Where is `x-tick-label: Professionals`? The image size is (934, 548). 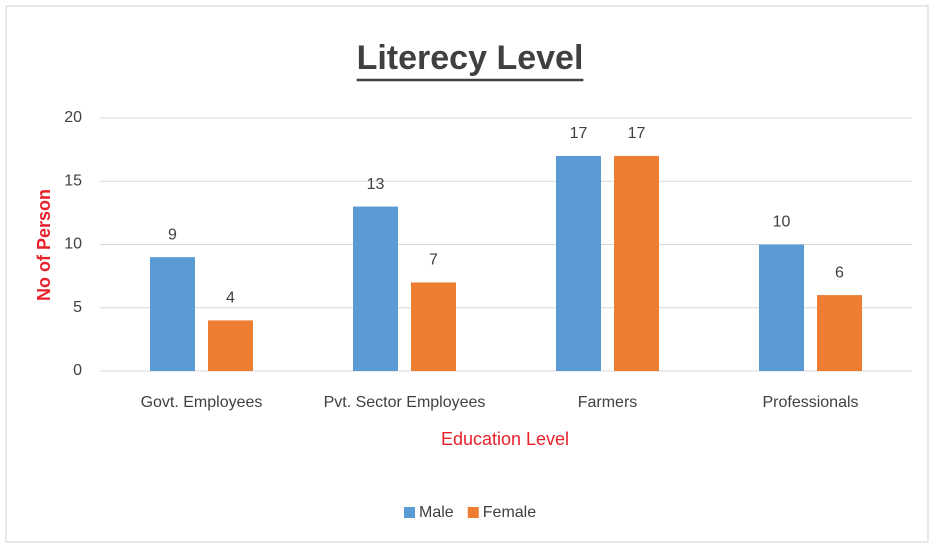
x-tick-label: Professionals is located at coordinates (810, 402).